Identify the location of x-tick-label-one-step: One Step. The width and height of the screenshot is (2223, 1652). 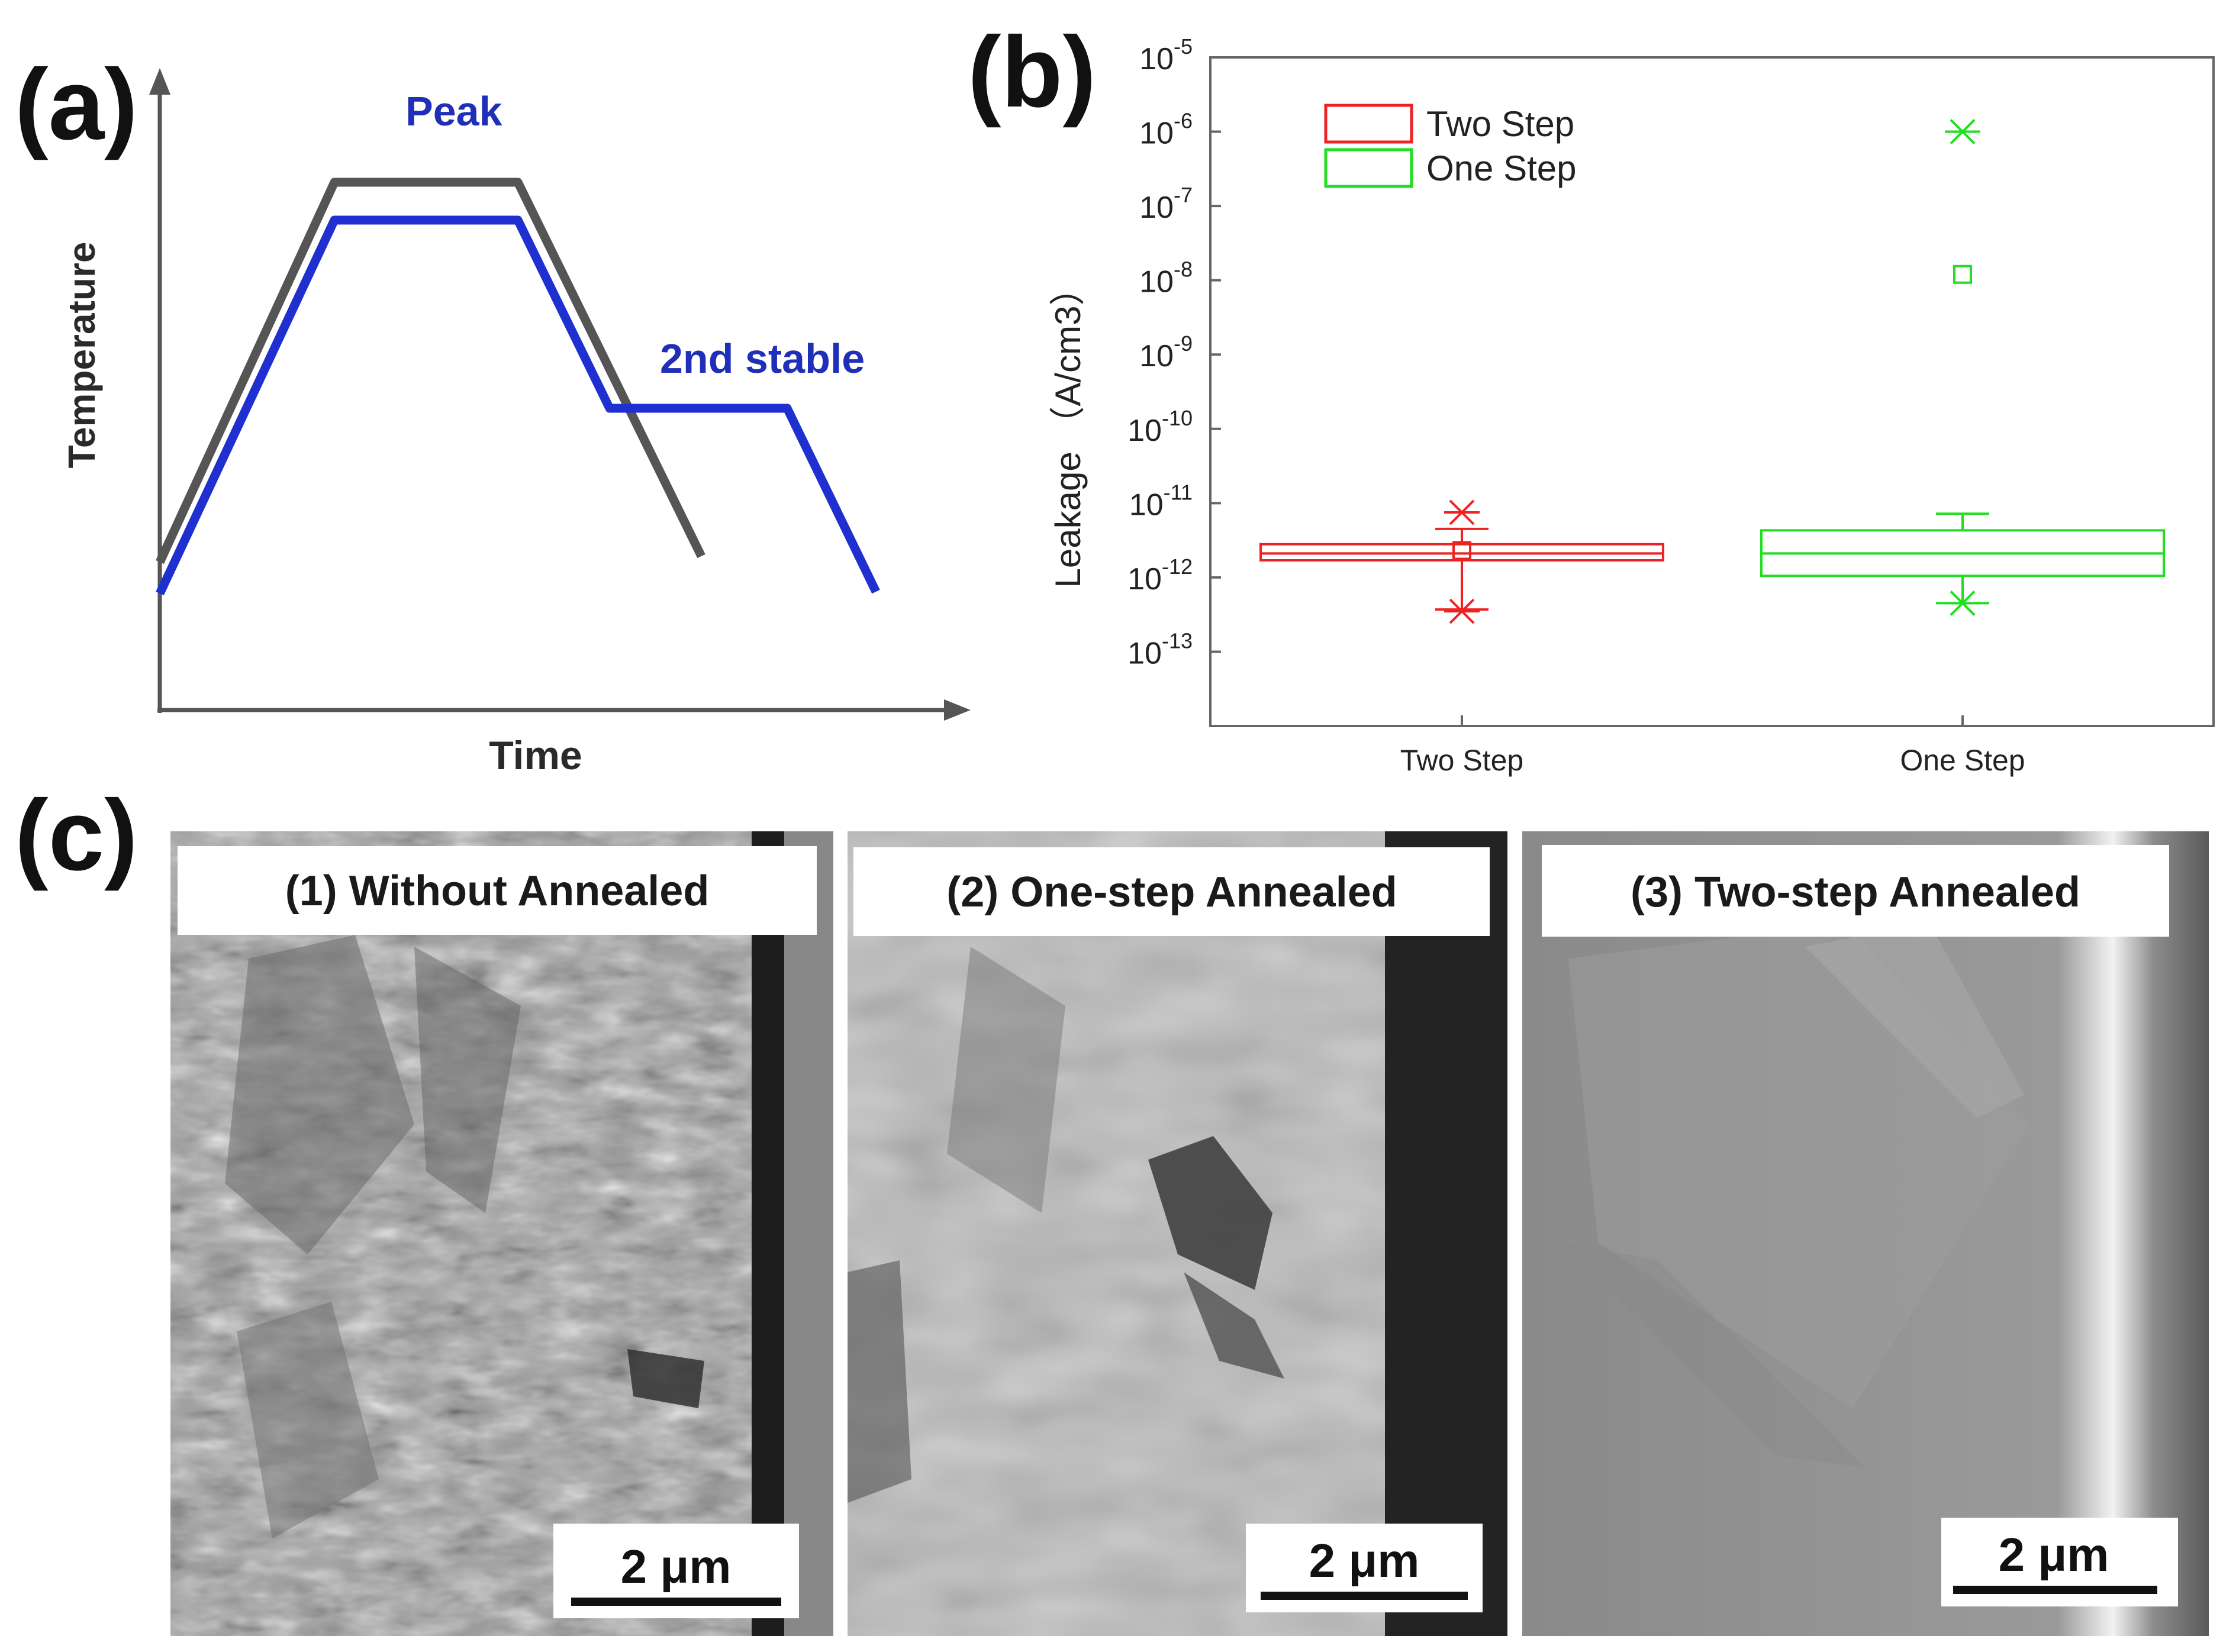
(1962, 760).